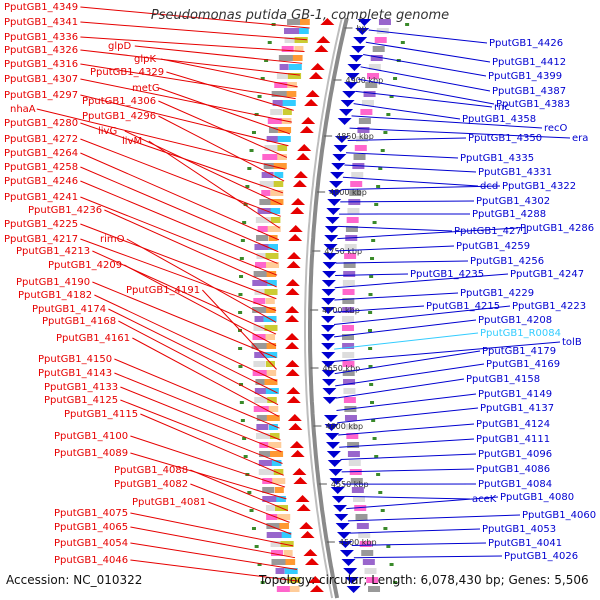 The height and width of the screenshot is (600, 600). What do you see at coordinates (515, 454) in the screenshot?
I see `right-gene-label: PputGB1_4096` at bounding box center [515, 454].